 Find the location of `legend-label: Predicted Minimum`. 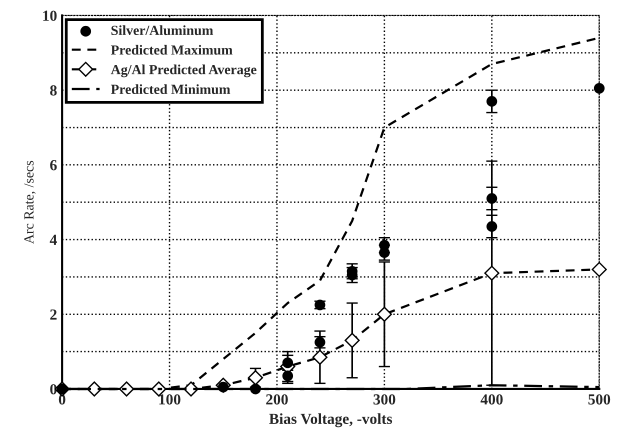

legend-label: Predicted Minimum is located at coordinates (170, 89).